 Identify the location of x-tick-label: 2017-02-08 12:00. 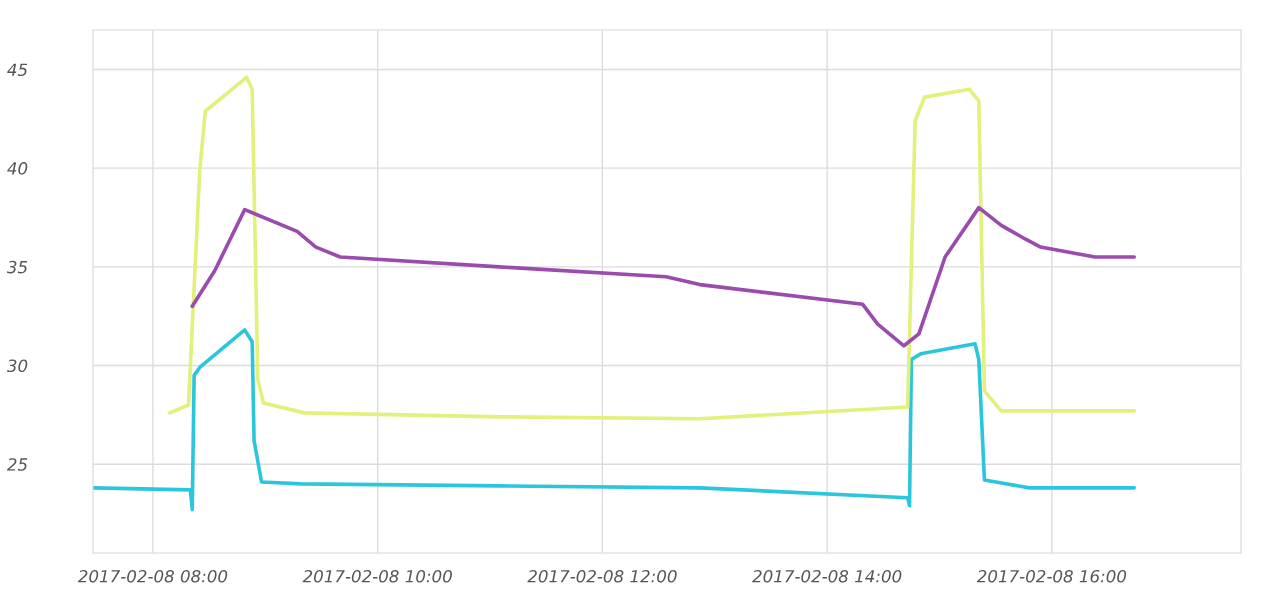
(602, 576).